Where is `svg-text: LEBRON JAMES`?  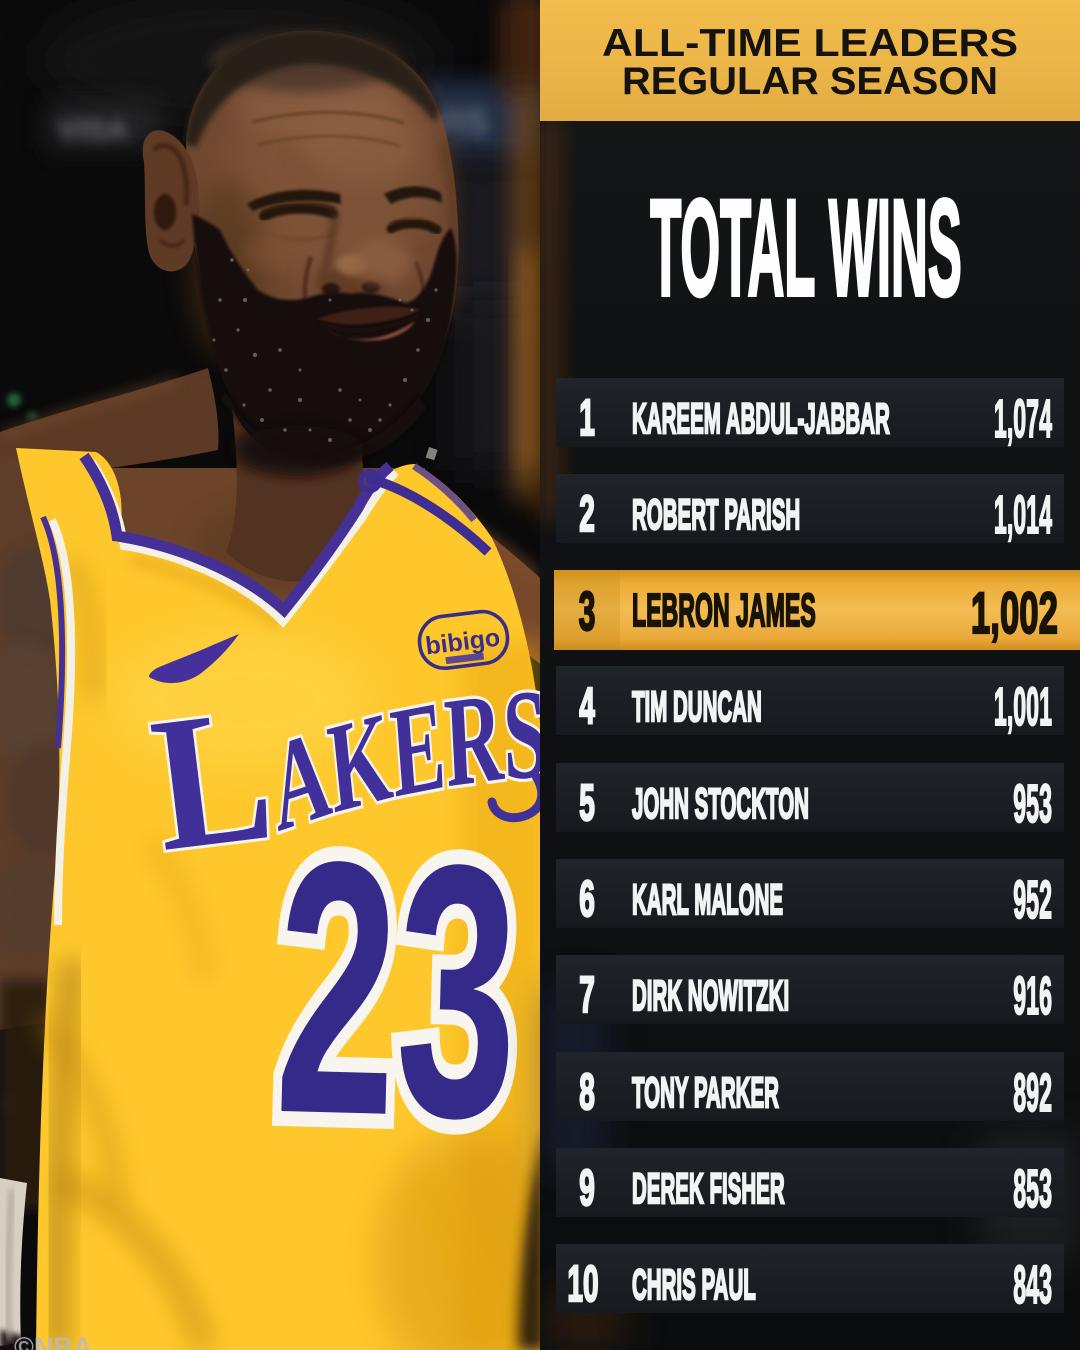
svg-text: LEBRON JAMES is located at coordinates (724, 610).